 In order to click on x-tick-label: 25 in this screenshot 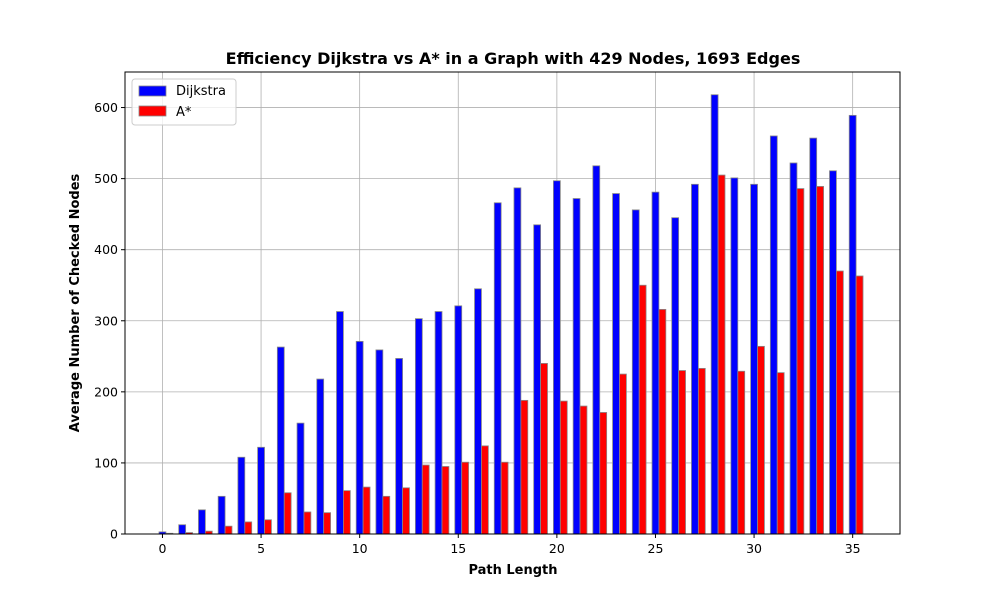, I will do `click(656, 548)`.